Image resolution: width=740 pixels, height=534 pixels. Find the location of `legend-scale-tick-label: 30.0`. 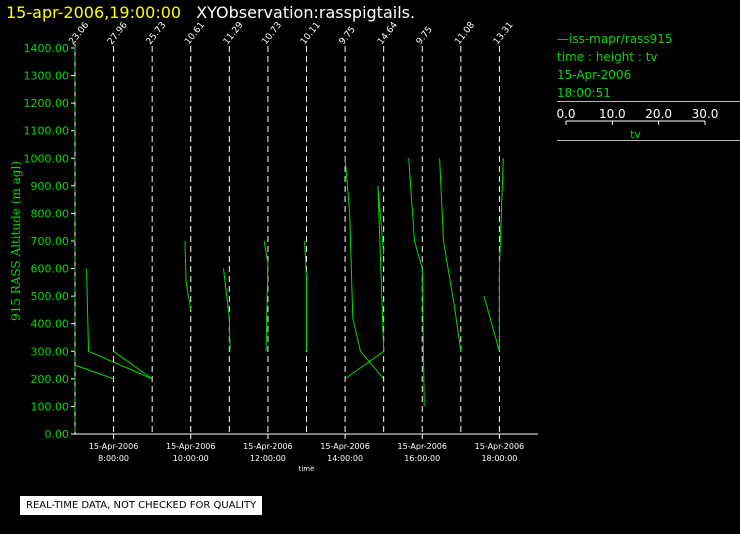

legend-scale-tick-label: 30.0 is located at coordinates (705, 114).